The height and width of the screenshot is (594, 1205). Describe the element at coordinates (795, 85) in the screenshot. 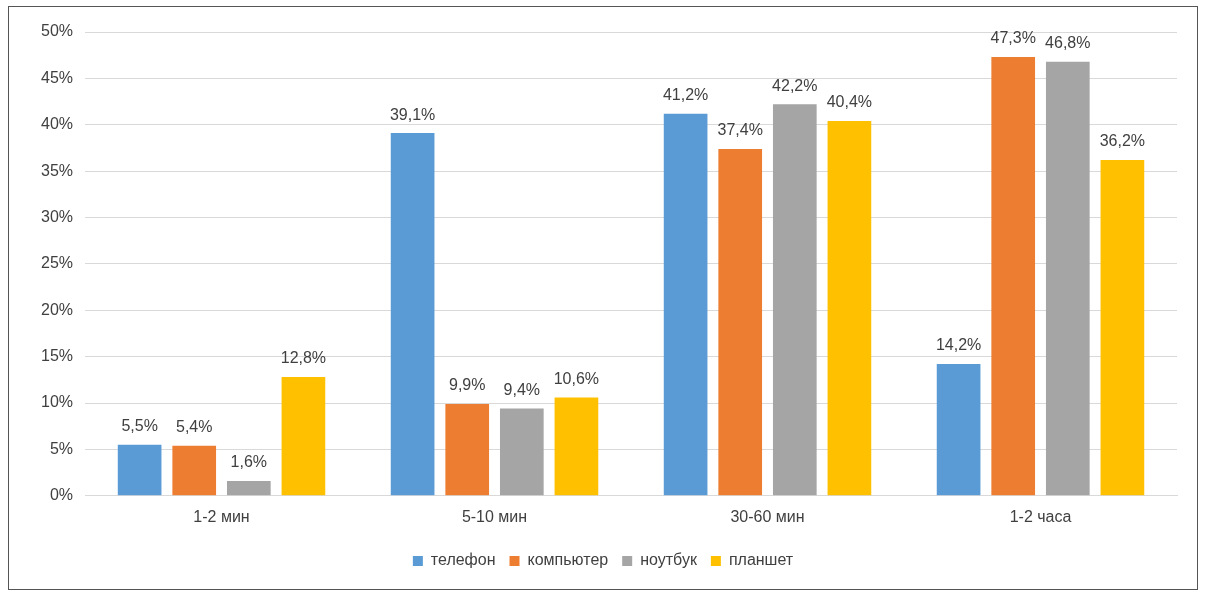

I see `data-label: 42,2%` at that location.